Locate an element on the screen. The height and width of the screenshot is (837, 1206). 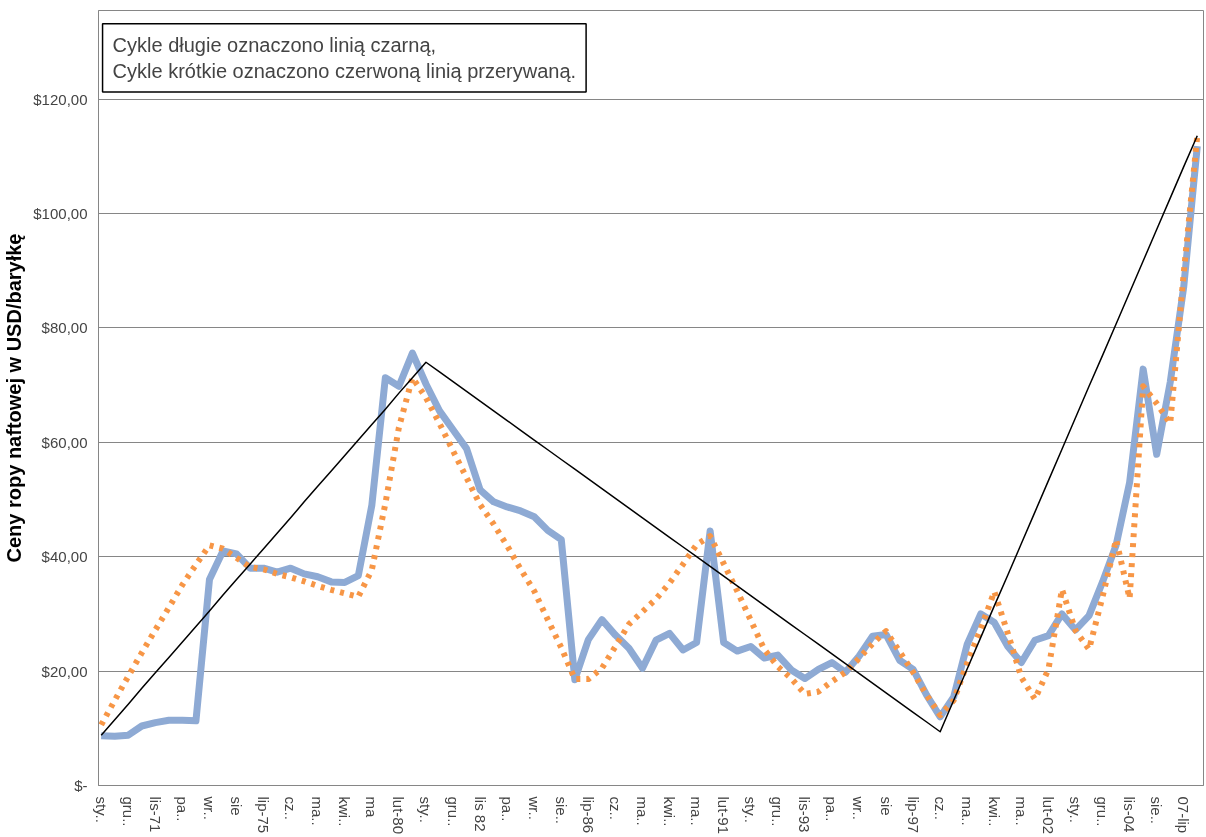
y-tick-label: $40,00 is located at coordinates (64, 557).